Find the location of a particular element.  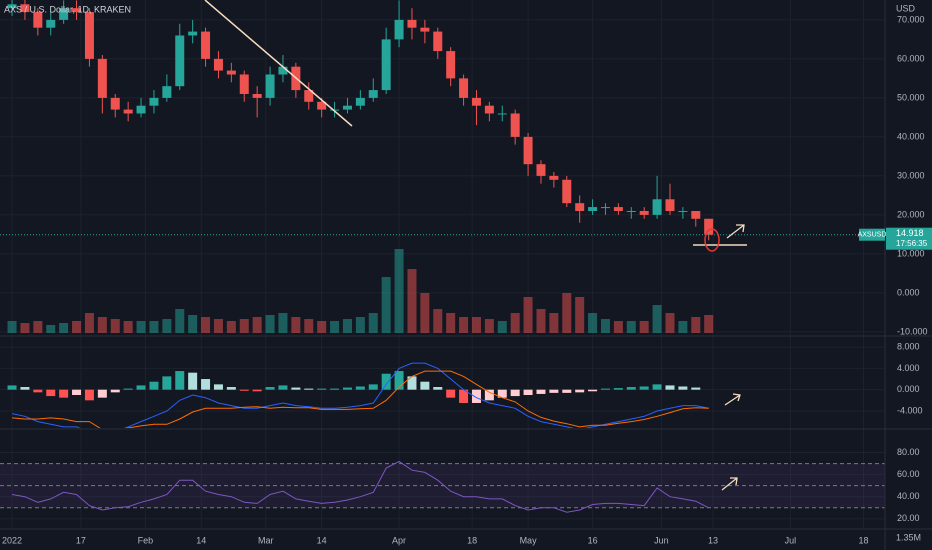

trend-line is located at coordinates (278, 63).